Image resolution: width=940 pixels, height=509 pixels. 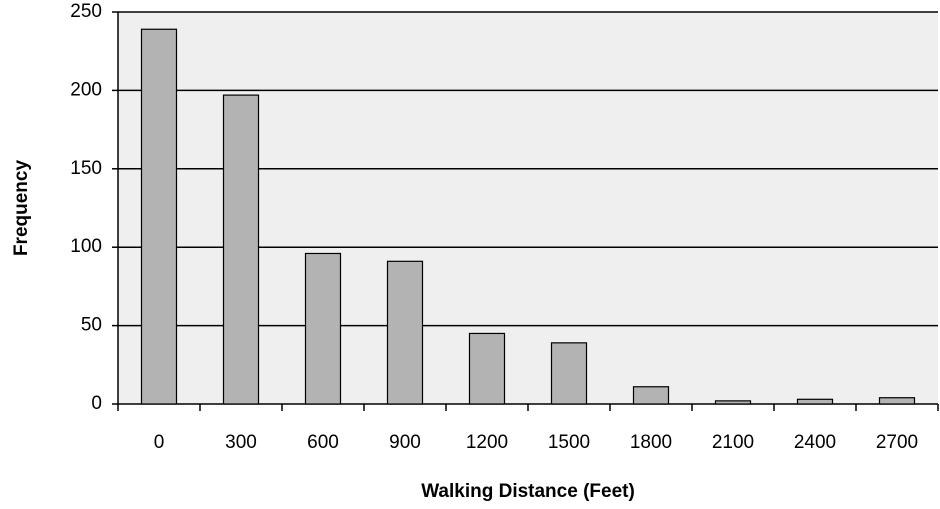 What do you see at coordinates (897, 442) in the screenshot?
I see `x-tick-label: 2700` at bounding box center [897, 442].